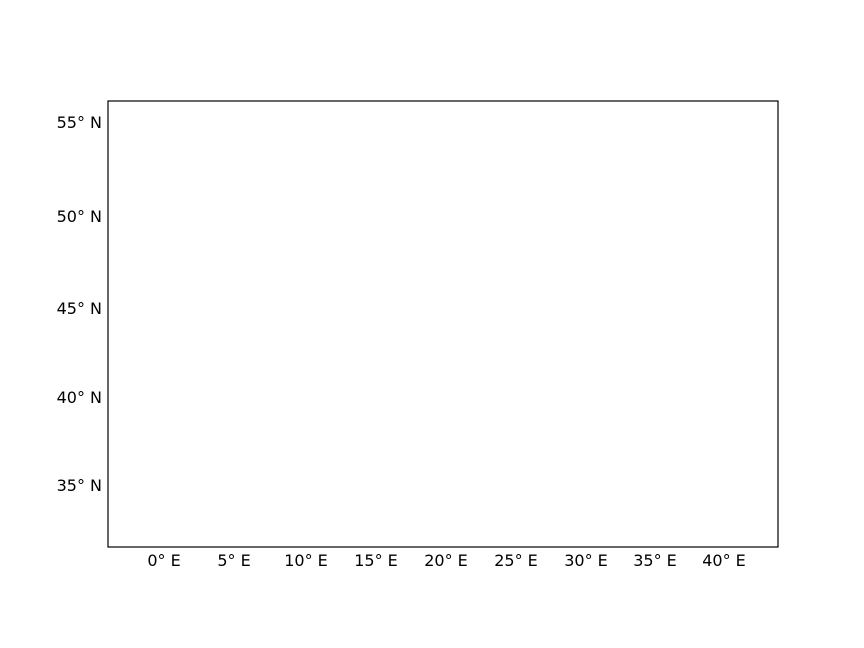 Image resolution: width=864 pixels, height=648 pixels. What do you see at coordinates (163, 560) in the screenshot?
I see `lon-label-0: 0° E` at bounding box center [163, 560].